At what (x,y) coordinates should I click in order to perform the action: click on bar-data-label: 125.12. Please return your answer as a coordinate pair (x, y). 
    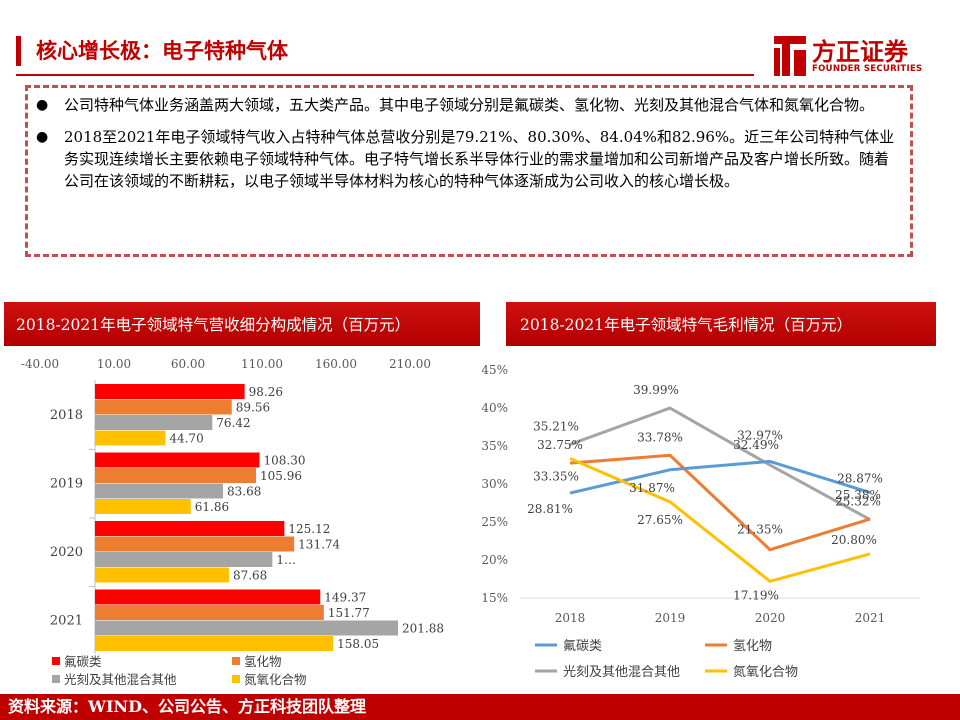
    Looking at the image, I should click on (309, 529).